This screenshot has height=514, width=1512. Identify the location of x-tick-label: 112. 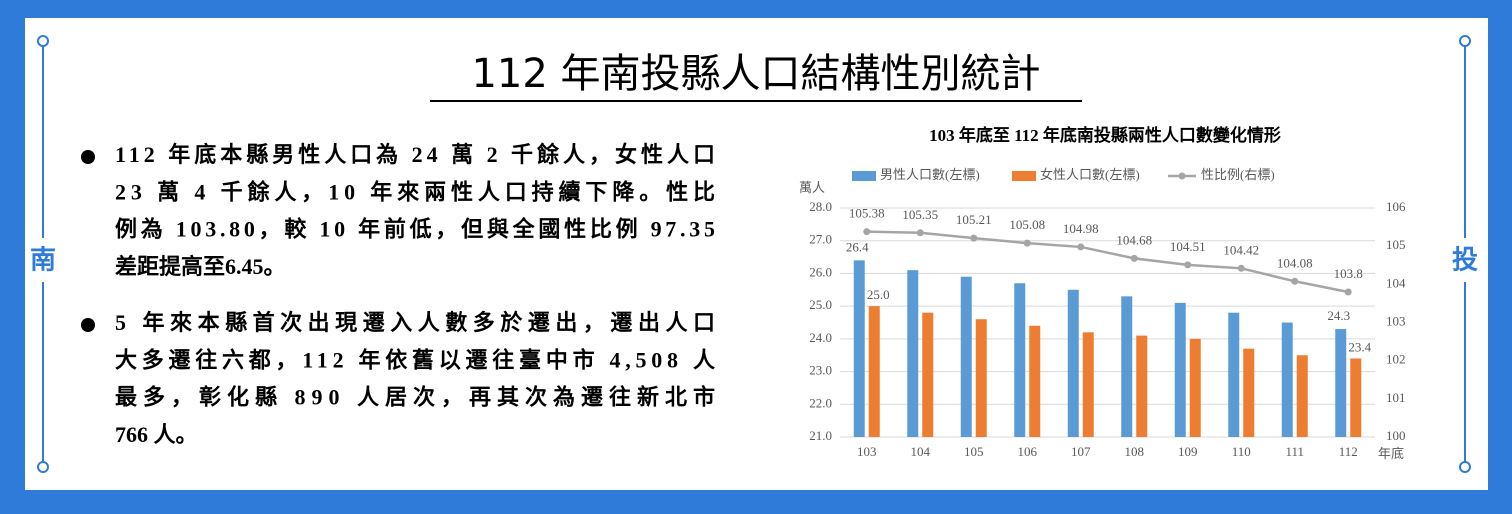
(1348, 451).